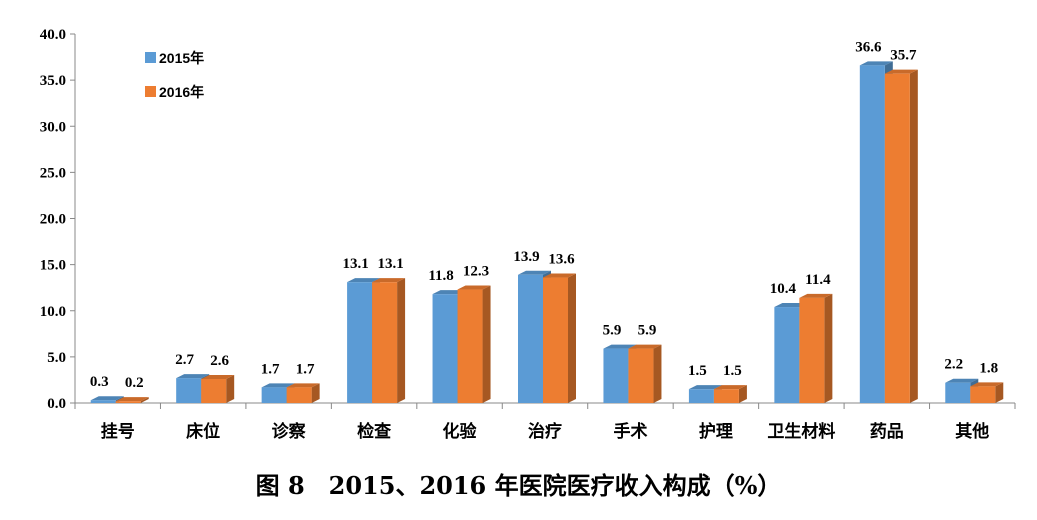 This screenshot has height=520, width=1037. Describe the element at coordinates (56, 404) in the screenshot. I see `y-tick-label: 0.0` at that location.